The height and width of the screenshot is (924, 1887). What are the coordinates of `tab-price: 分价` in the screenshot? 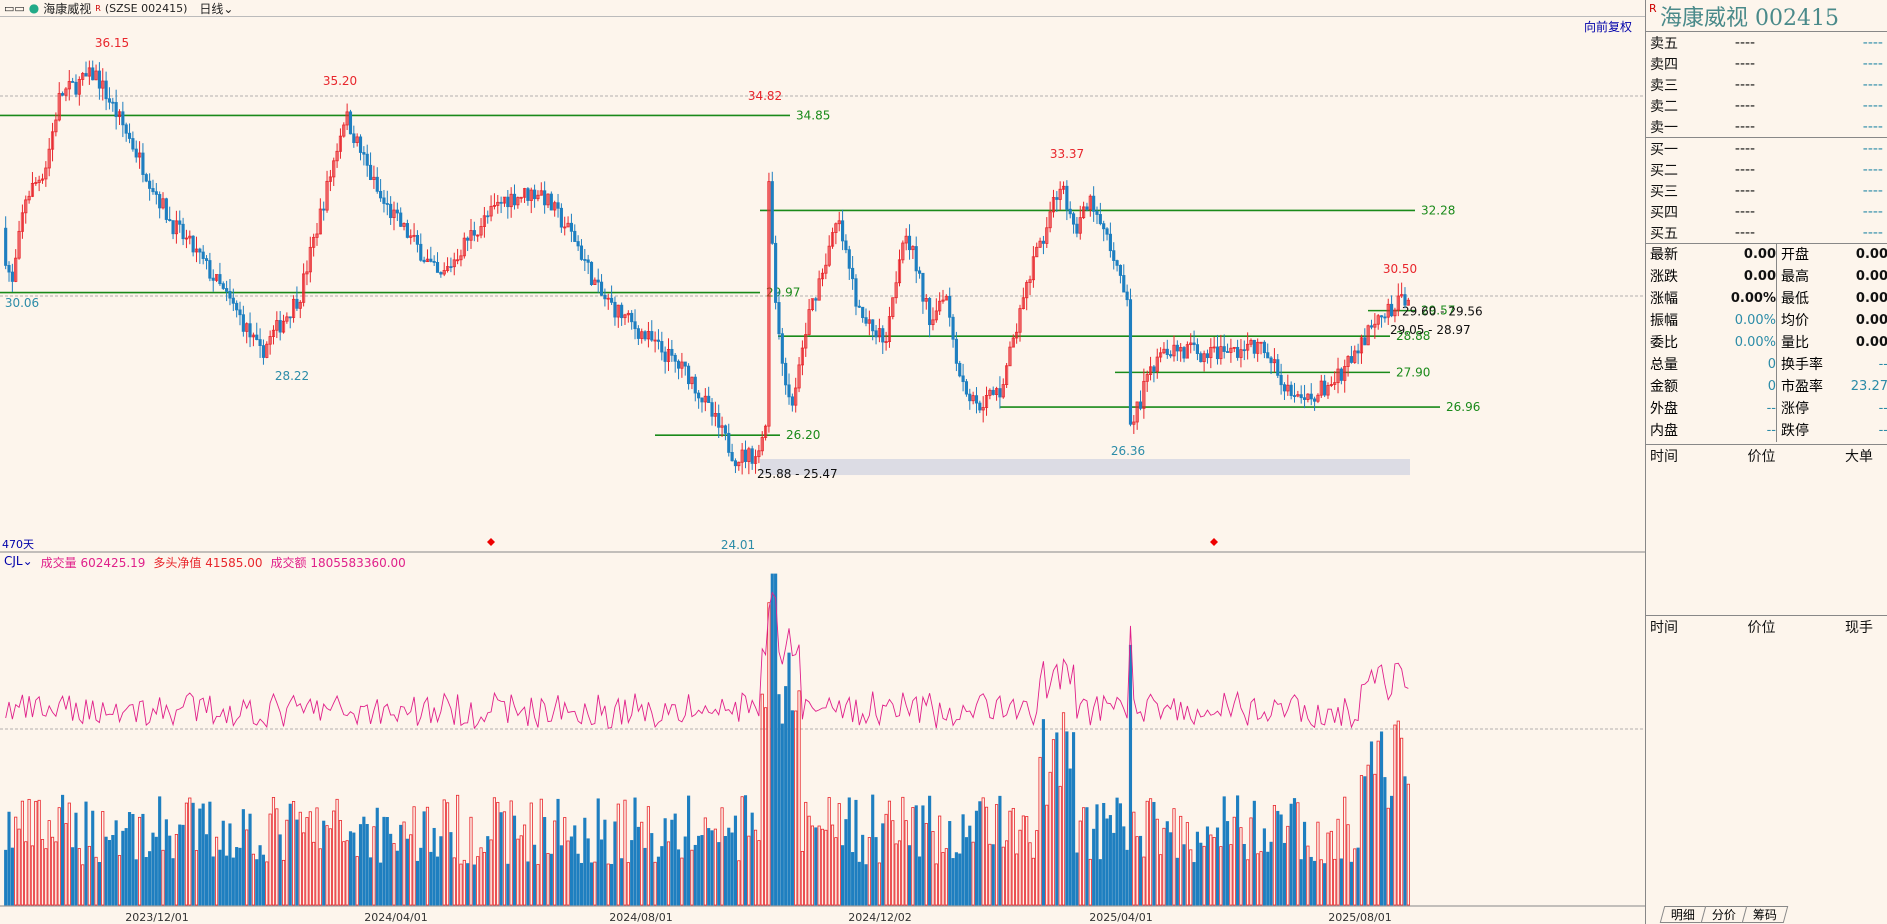 It's located at (1724, 914).